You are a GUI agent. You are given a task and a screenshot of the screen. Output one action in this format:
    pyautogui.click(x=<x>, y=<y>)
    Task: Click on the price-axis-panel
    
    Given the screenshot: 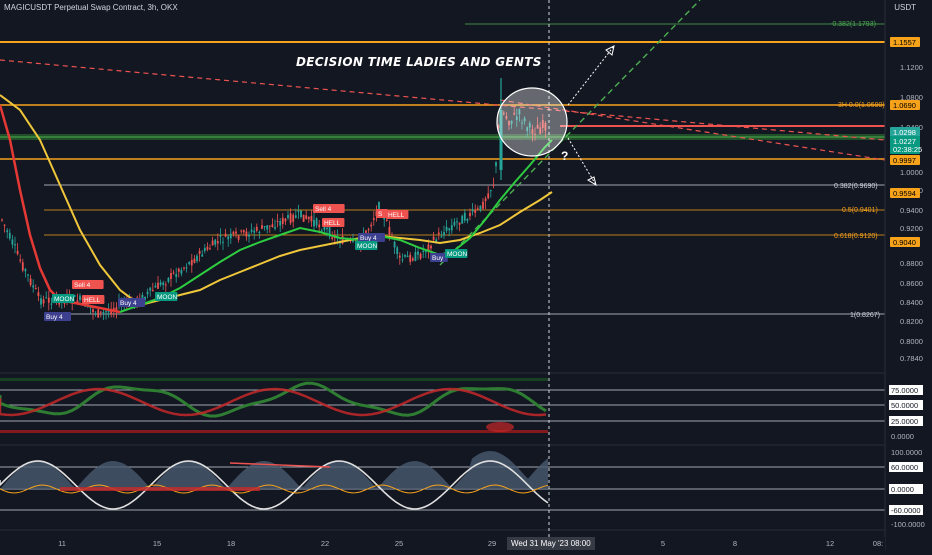 What is the action you would take?
    pyautogui.click(x=908, y=275)
    